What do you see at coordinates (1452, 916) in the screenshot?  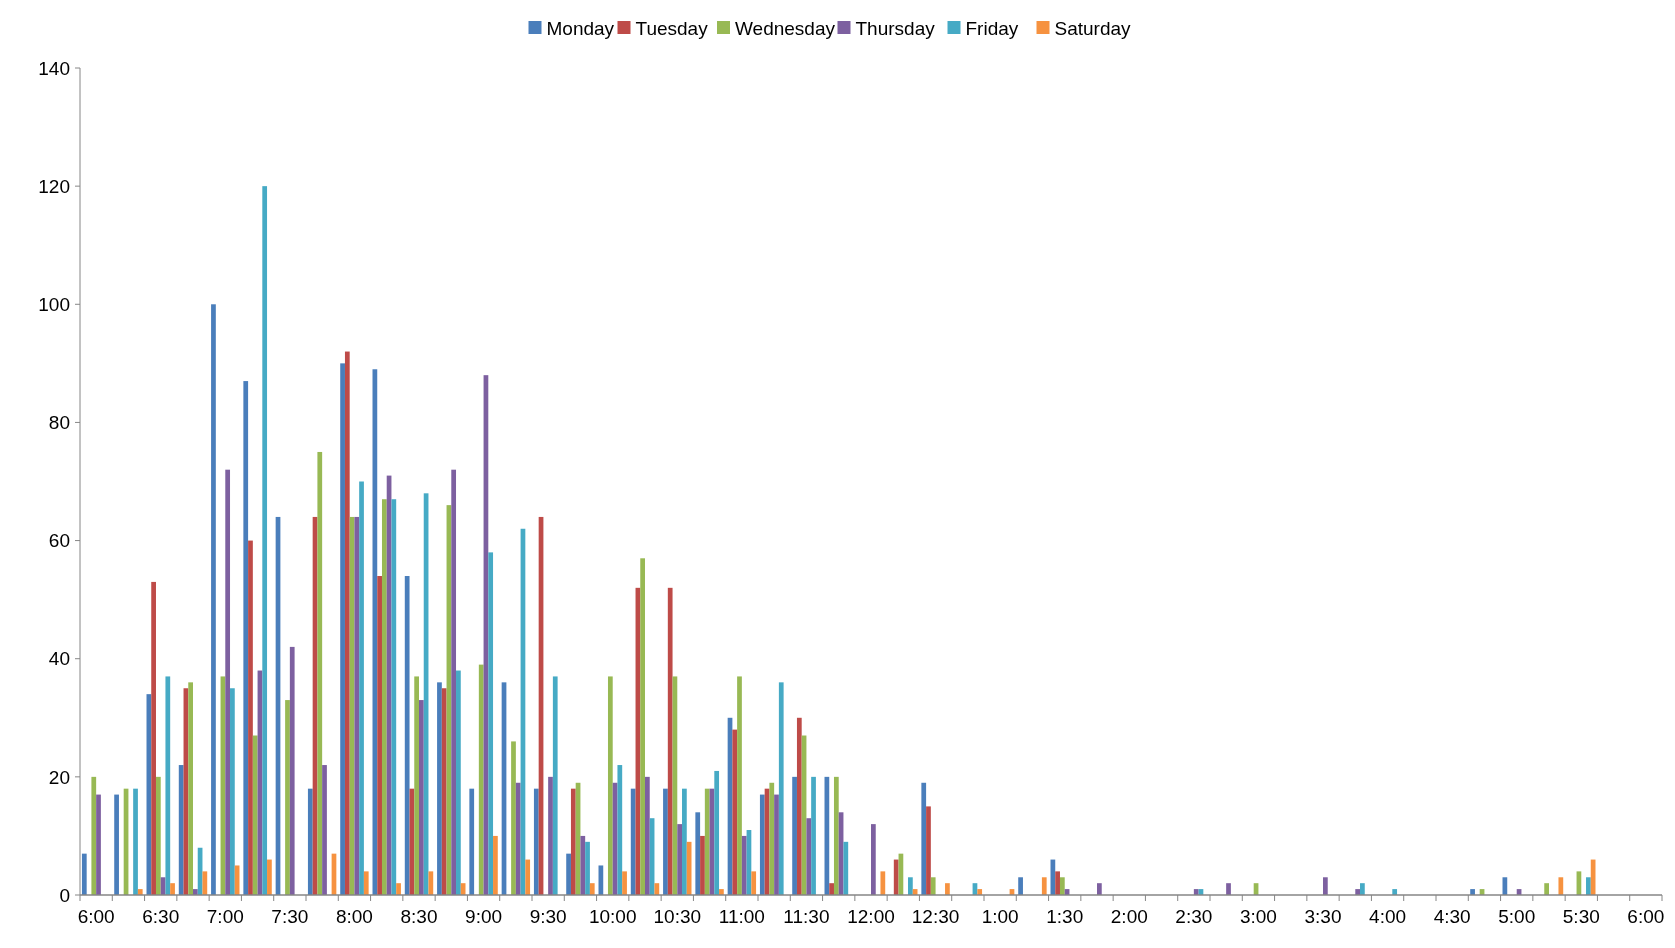 I see `x-tick-label: 4:30` at bounding box center [1452, 916].